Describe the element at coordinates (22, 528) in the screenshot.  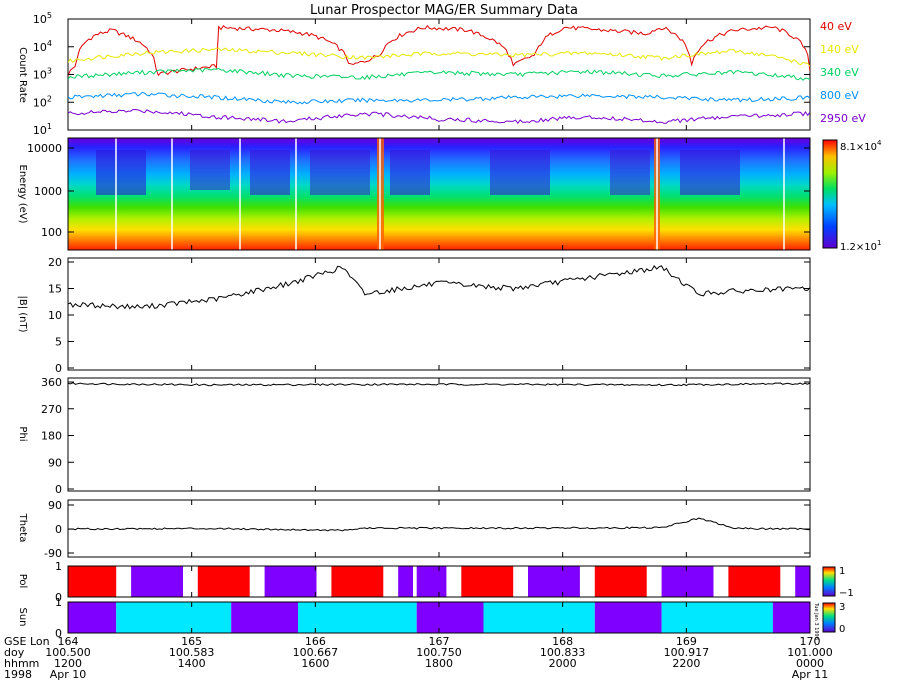
I see `theta-ylabel: Theta` at that location.